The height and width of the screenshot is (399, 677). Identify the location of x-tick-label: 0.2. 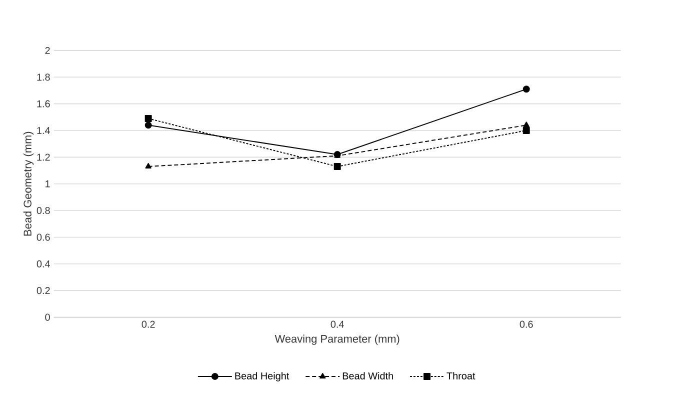
(148, 324).